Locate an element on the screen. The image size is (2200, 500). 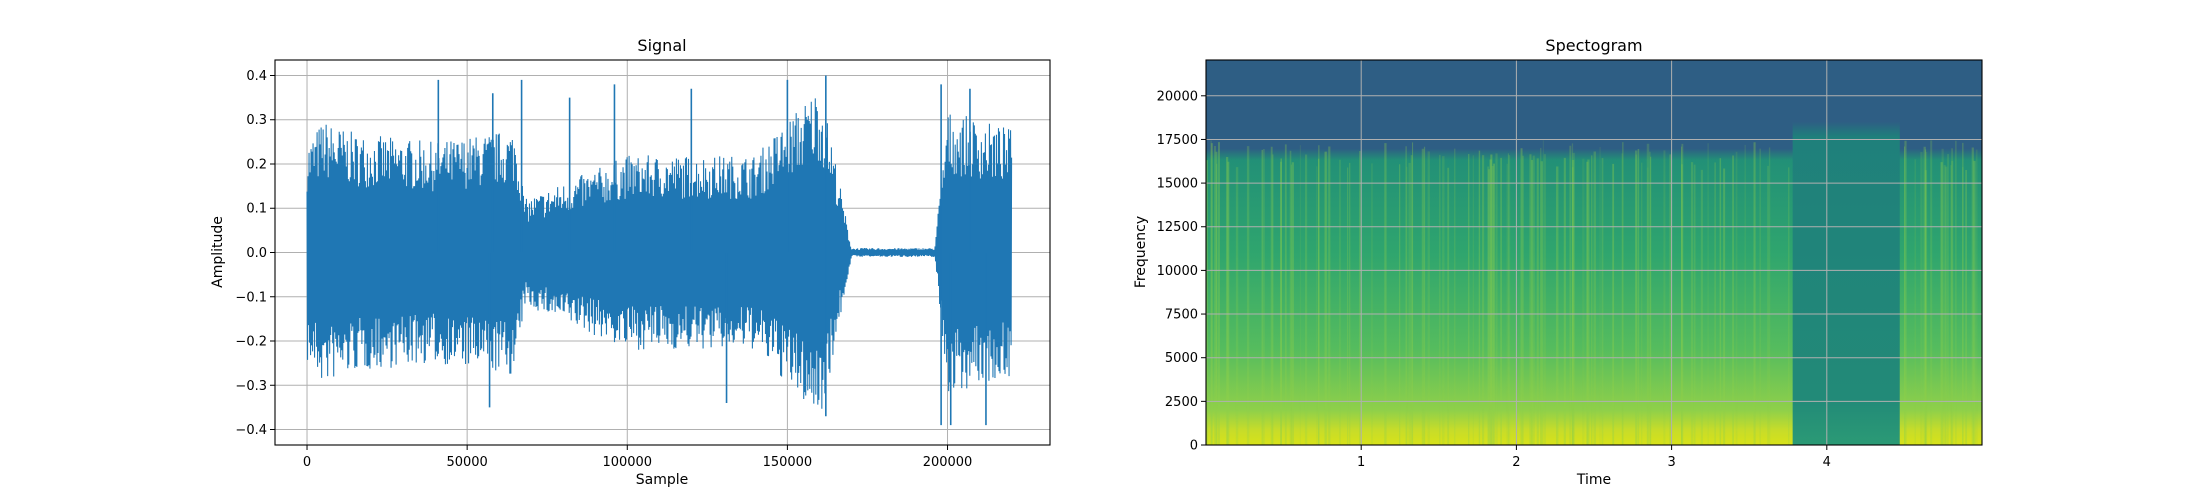
signal-y-tick-label: 0.3 is located at coordinates (256, 120).